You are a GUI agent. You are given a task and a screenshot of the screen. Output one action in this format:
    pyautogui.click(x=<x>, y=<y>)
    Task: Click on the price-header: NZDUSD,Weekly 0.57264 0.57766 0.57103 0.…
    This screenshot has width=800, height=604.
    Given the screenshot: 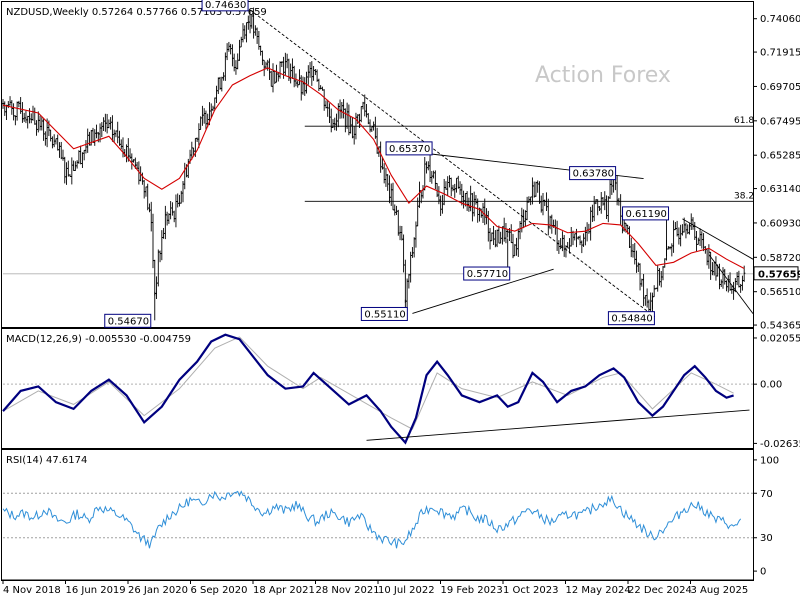 What is the action you would take?
    pyautogui.click(x=136, y=12)
    